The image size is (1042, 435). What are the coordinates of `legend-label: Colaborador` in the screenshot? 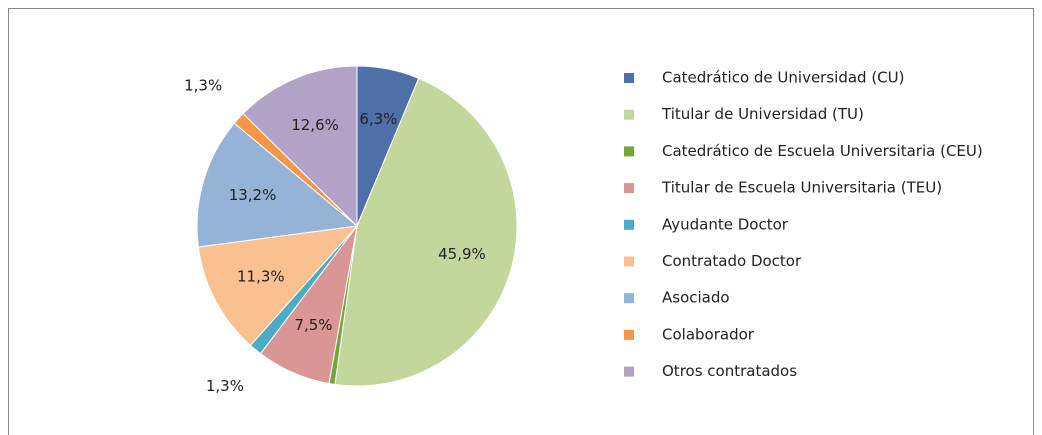 It's located at (708, 334).